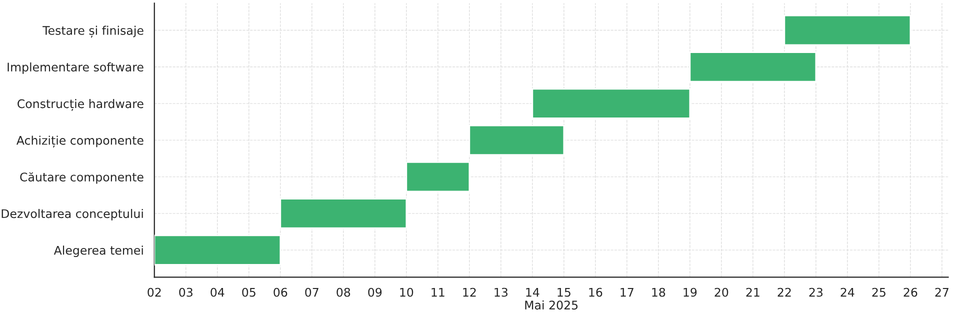  I want to click on x-tick-label: 16, so click(595, 292).